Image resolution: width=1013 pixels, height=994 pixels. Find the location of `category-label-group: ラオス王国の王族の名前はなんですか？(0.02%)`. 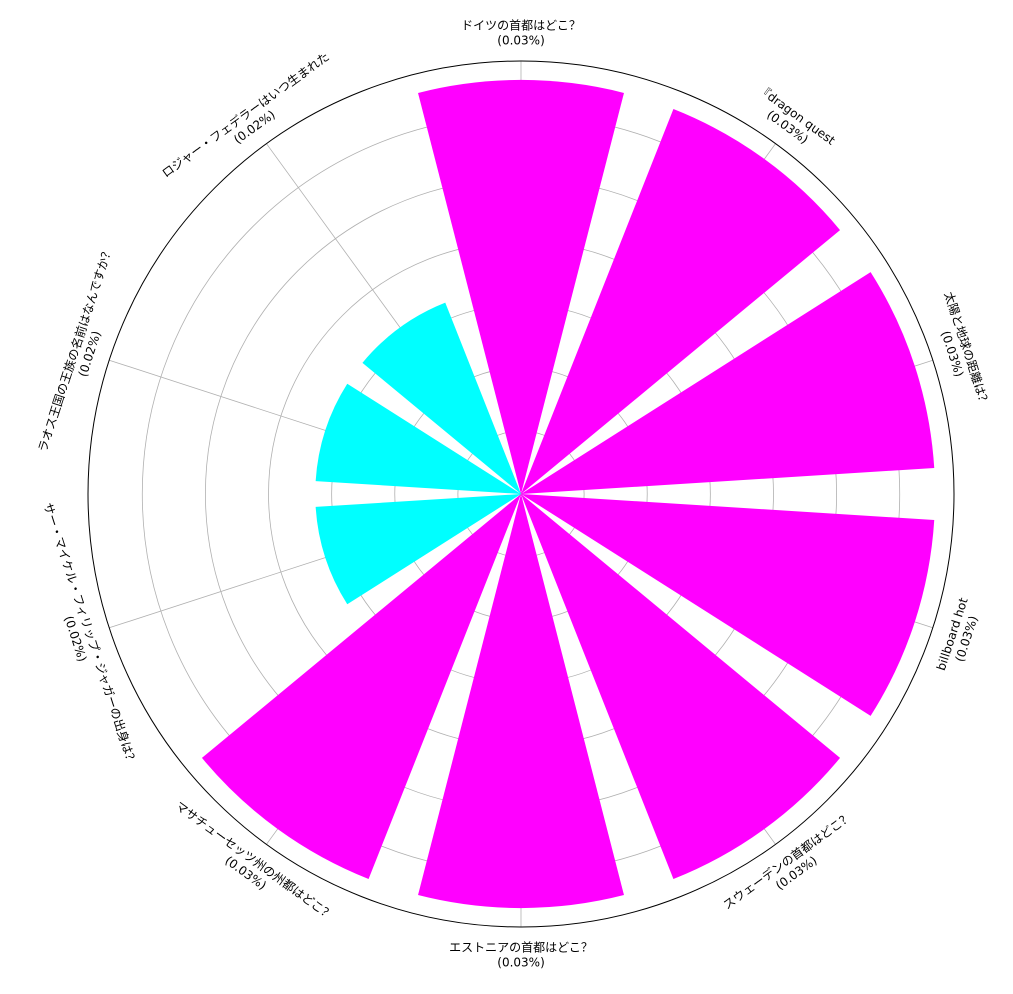

category-label-group: ラオス王国の王族の名前はなんですか？(0.02%) is located at coordinates (75, 348).